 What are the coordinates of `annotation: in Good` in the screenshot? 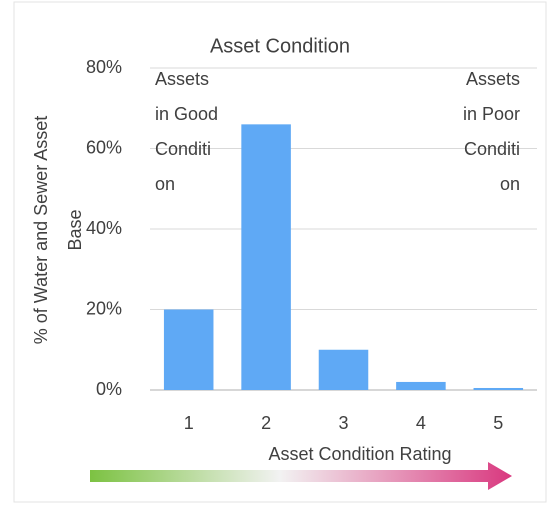 It's located at (186, 114).